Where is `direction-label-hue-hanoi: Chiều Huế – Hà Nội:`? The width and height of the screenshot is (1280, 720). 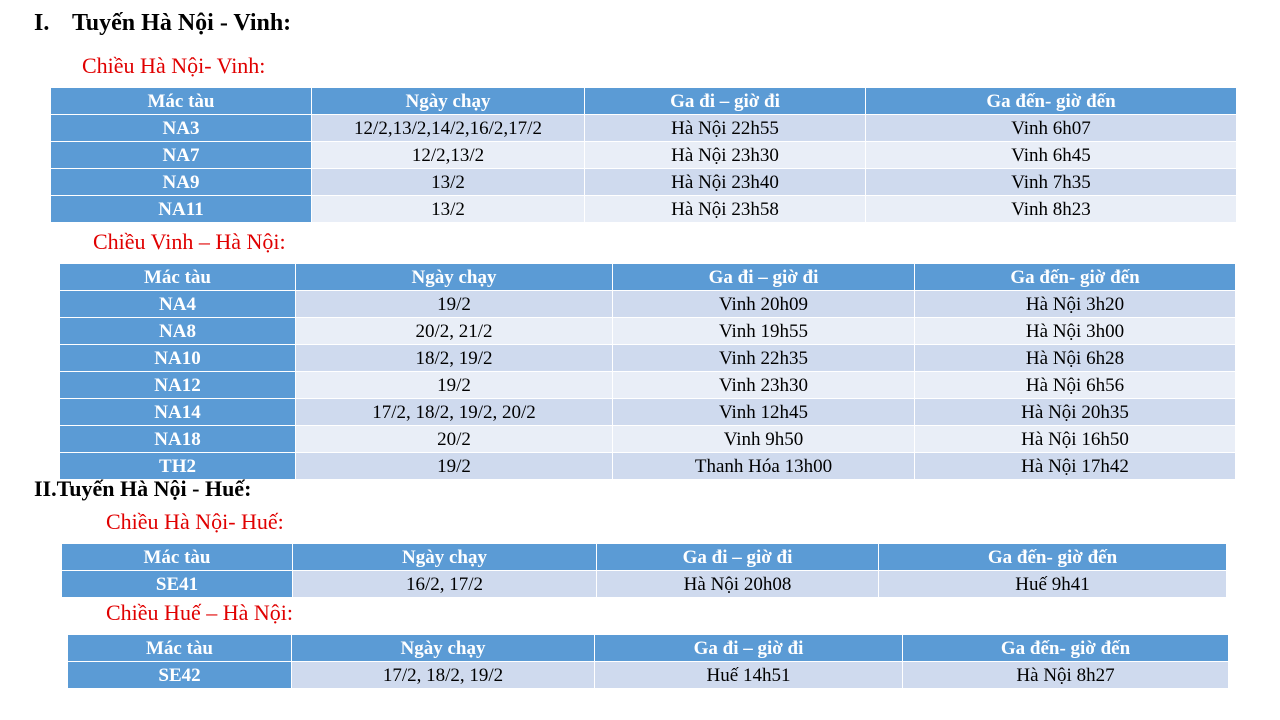 direction-label-hue-hanoi: Chiều Huế – Hà Nội: is located at coordinates (199, 612).